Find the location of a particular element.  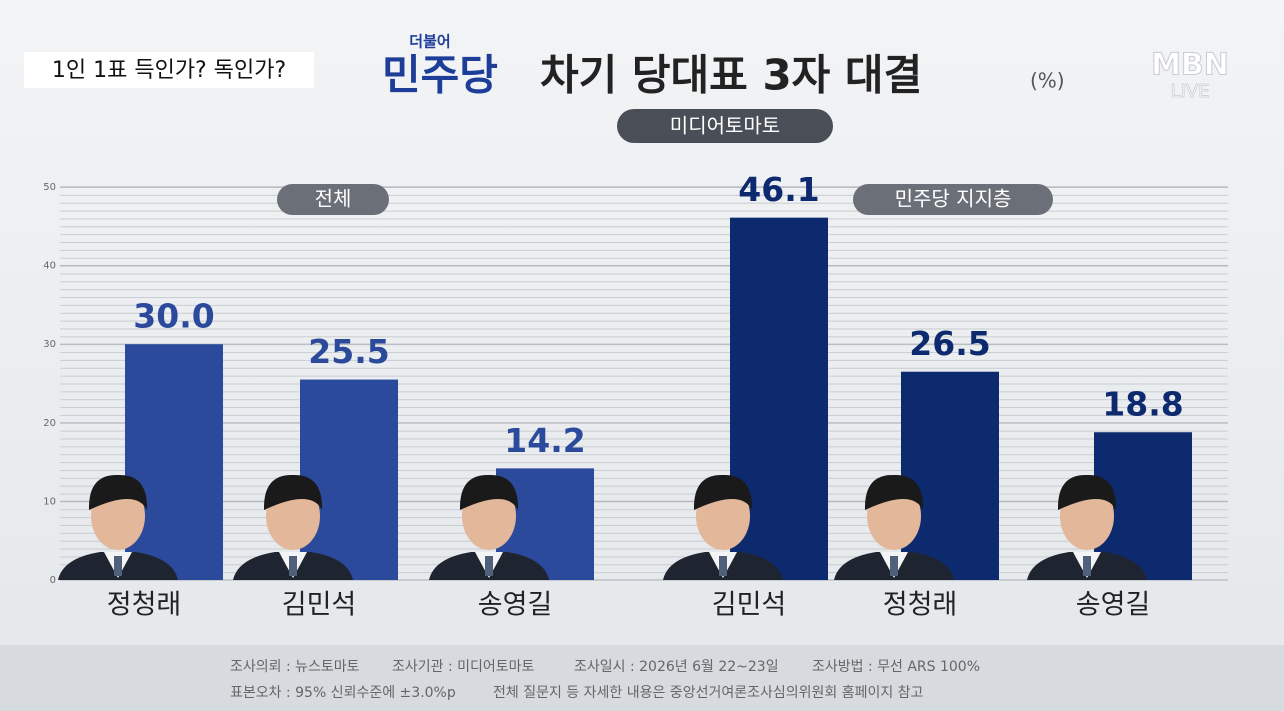

source-badge-box is located at coordinates (725, 126).